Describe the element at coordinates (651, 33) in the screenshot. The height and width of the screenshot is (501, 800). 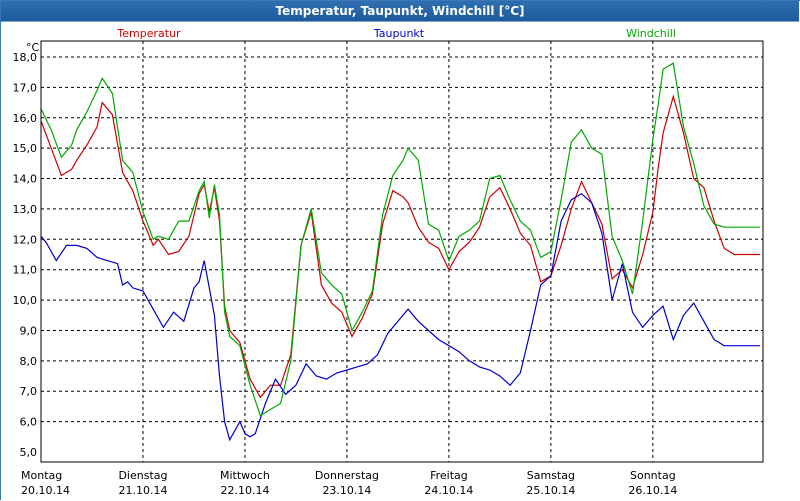
I see `legend-windchill: Windchill` at that location.